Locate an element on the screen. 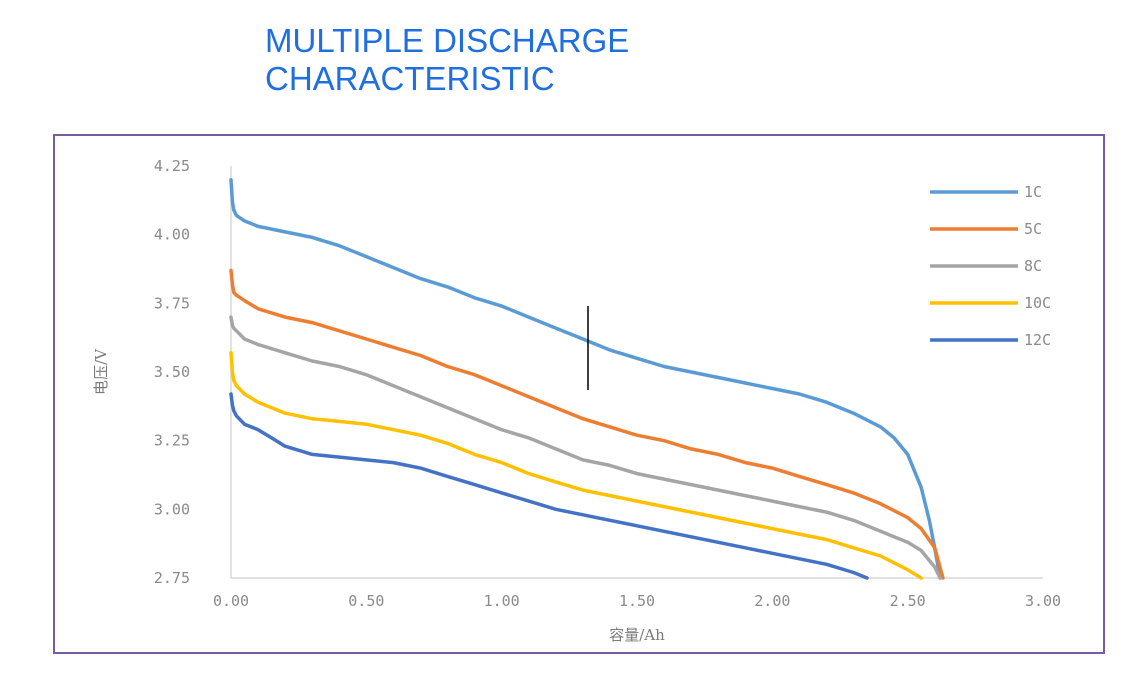 The image size is (1144, 684). x-tick-label: 3.00 is located at coordinates (1043, 601).